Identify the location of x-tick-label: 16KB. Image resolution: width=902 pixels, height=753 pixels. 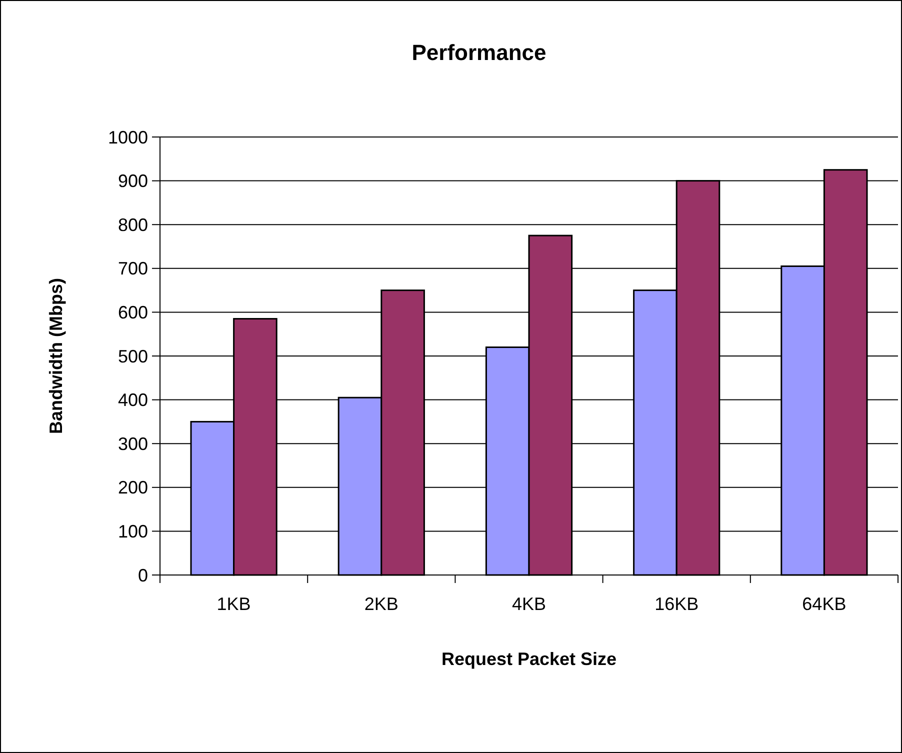
(676, 604).